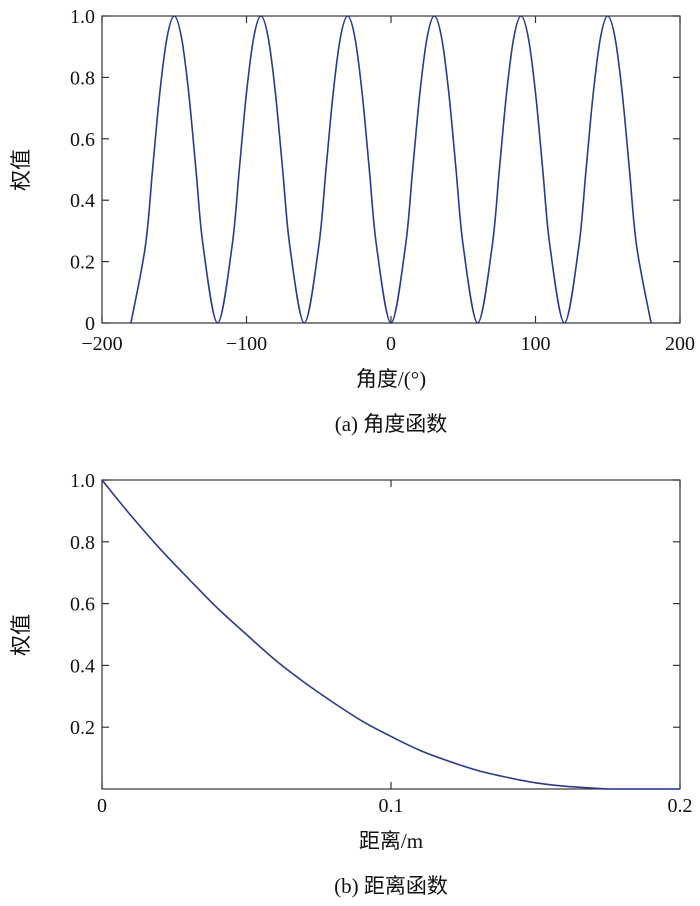  What do you see at coordinates (536, 344) in the screenshot?
I see `panel-a-xtick-label: 100` at bounding box center [536, 344].